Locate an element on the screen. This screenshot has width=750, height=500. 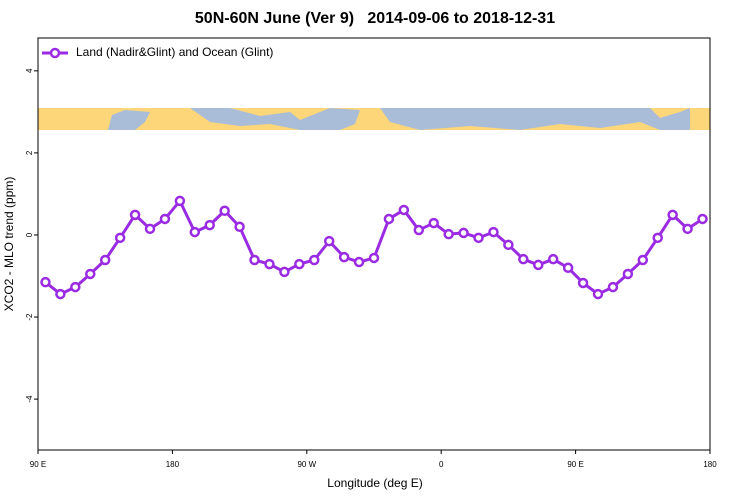
legend-marker is located at coordinates (55, 53).